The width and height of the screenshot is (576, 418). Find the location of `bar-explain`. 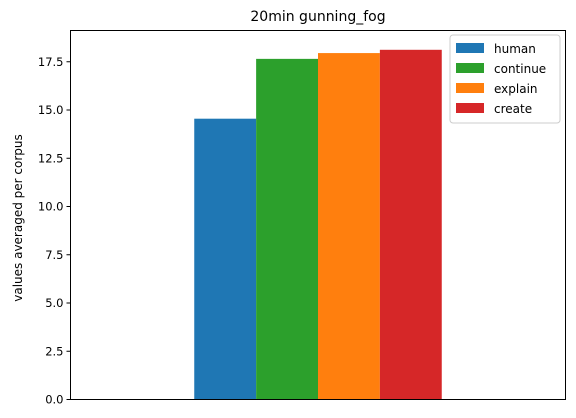

bar-explain is located at coordinates (349, 226).